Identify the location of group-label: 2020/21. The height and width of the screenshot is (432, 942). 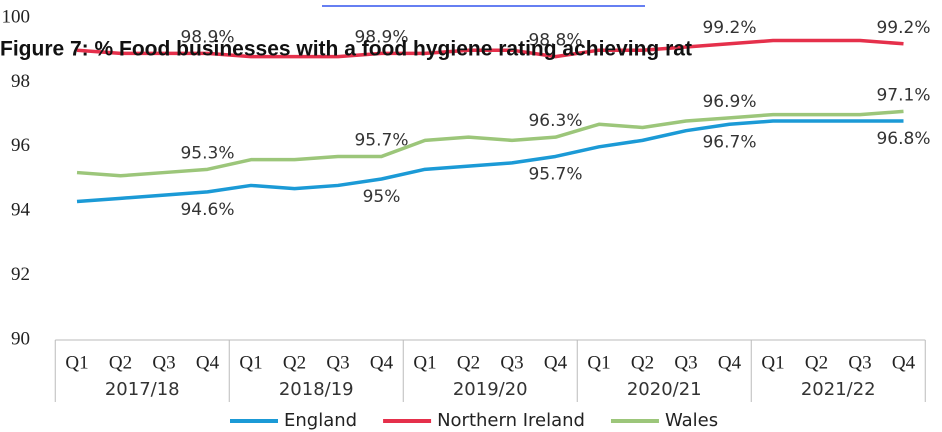
(664, 389).